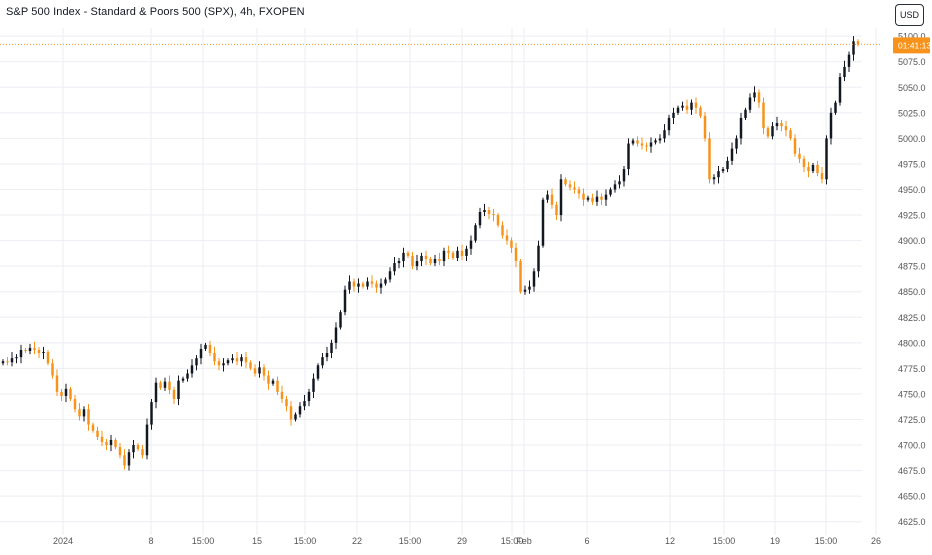 This screenshot has width=932, height=555. Describe the element at coordinates (912, 471) in the screenshot. I see `y-tick-label: 4675.0` at that location.